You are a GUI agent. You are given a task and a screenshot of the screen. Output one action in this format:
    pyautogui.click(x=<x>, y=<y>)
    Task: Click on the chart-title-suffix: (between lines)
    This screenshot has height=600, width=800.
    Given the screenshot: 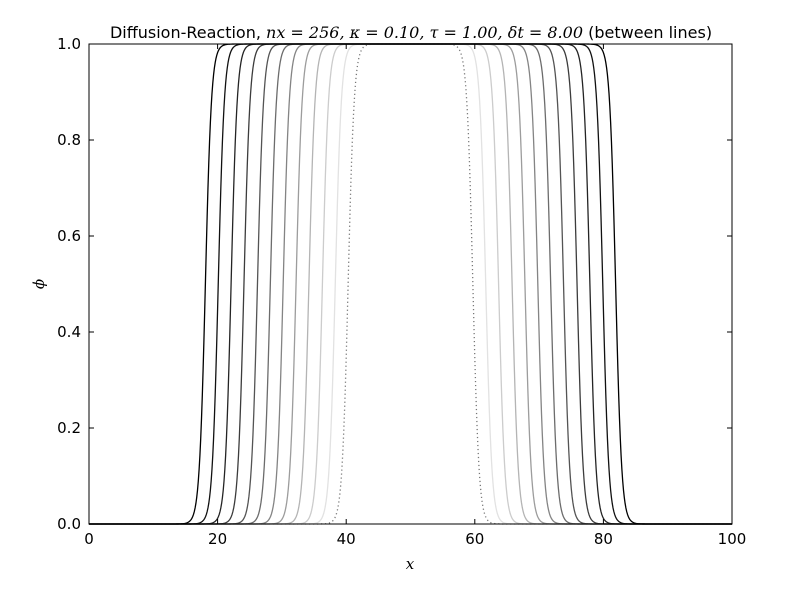 What is the action you would take?
    pyautogui.click(x=647, y=32)
    